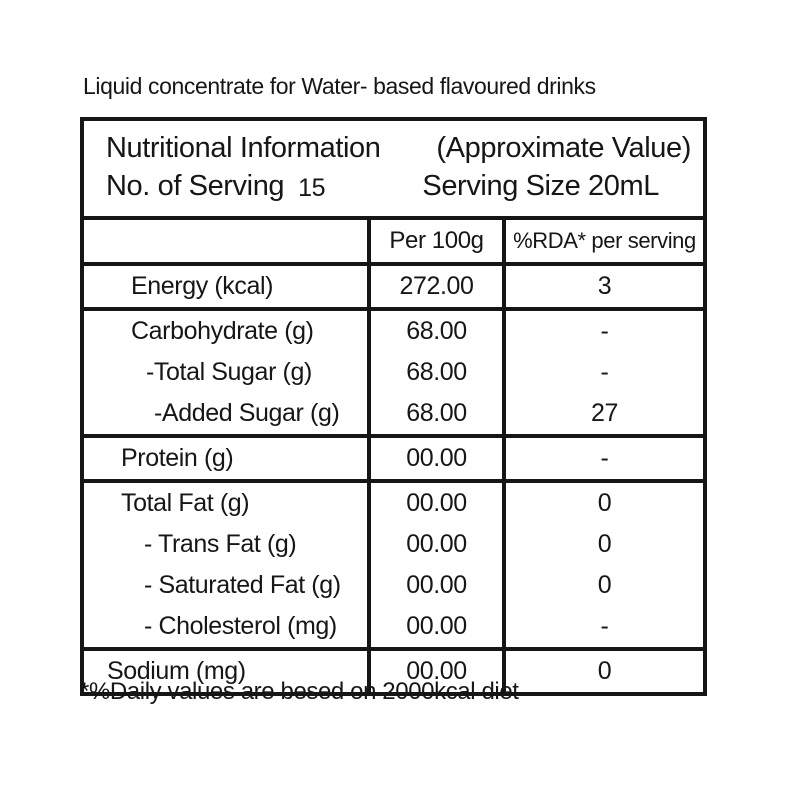  I want to click on col-header-nutrient, so click(225, 241).